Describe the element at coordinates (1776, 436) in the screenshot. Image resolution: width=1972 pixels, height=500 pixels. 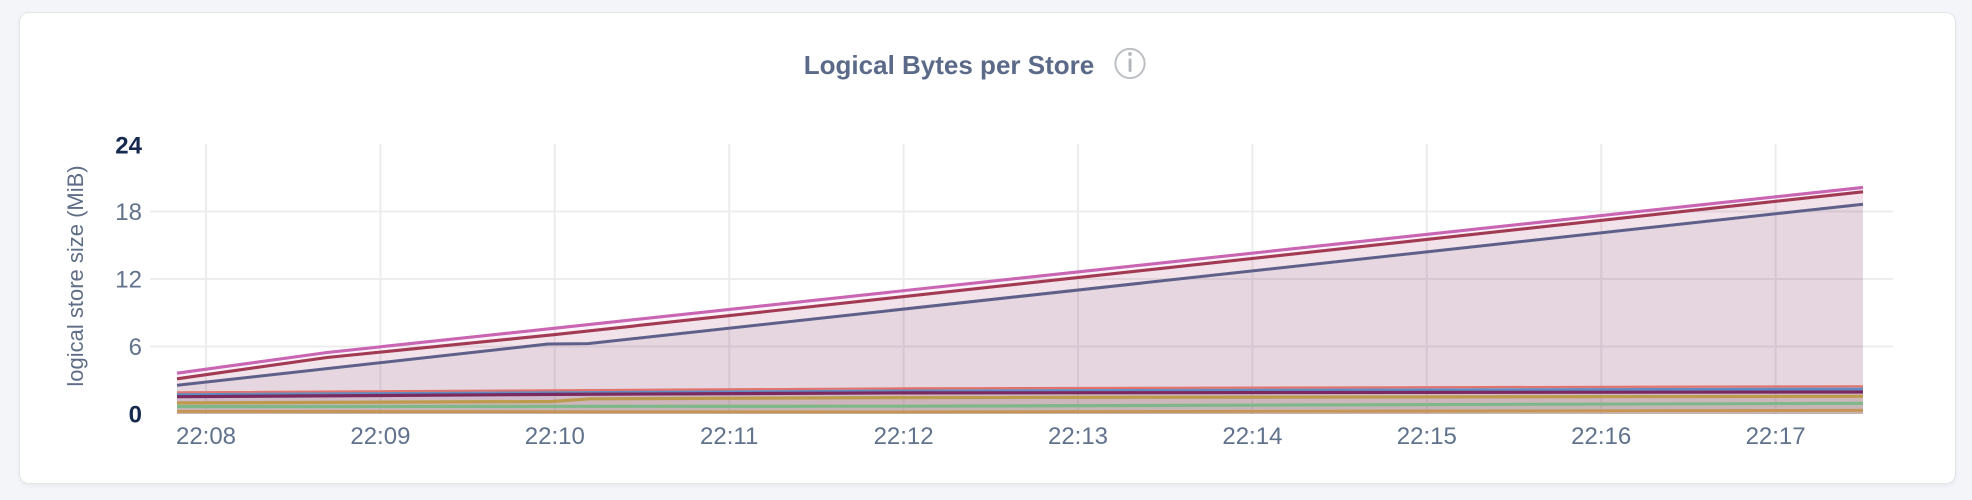
I see `svg-text: 22:17` at that location.